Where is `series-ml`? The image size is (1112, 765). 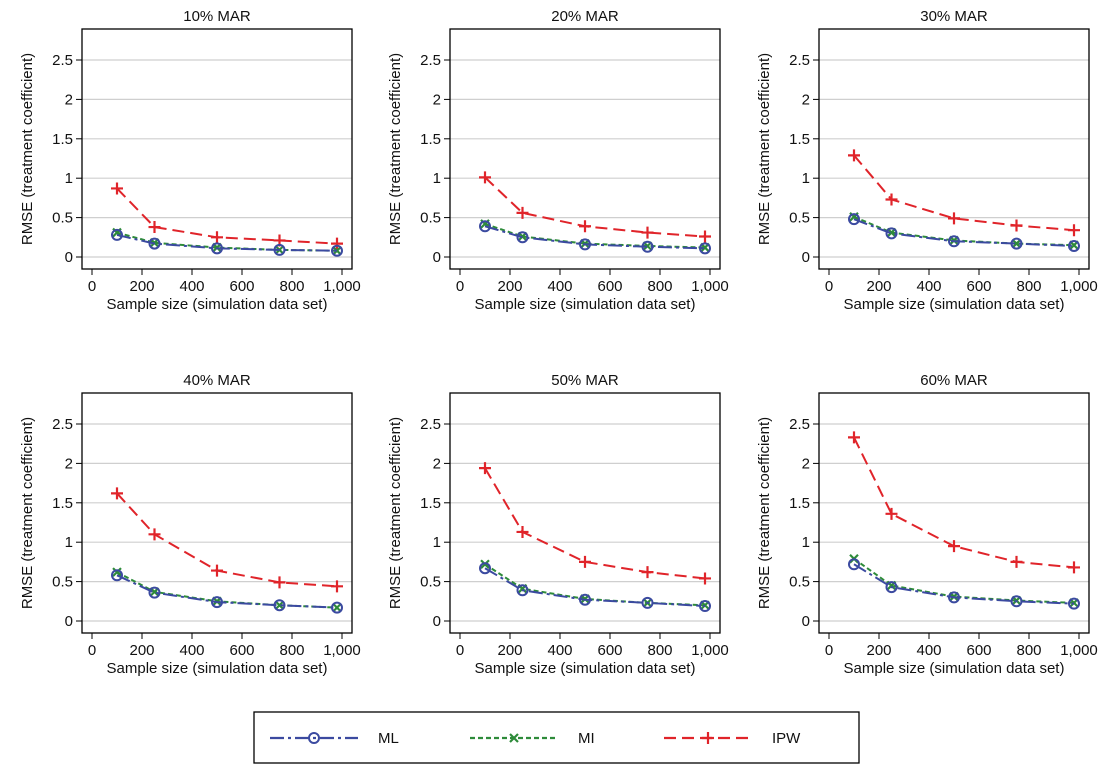
series-ml is located at coordinates (964, 584).